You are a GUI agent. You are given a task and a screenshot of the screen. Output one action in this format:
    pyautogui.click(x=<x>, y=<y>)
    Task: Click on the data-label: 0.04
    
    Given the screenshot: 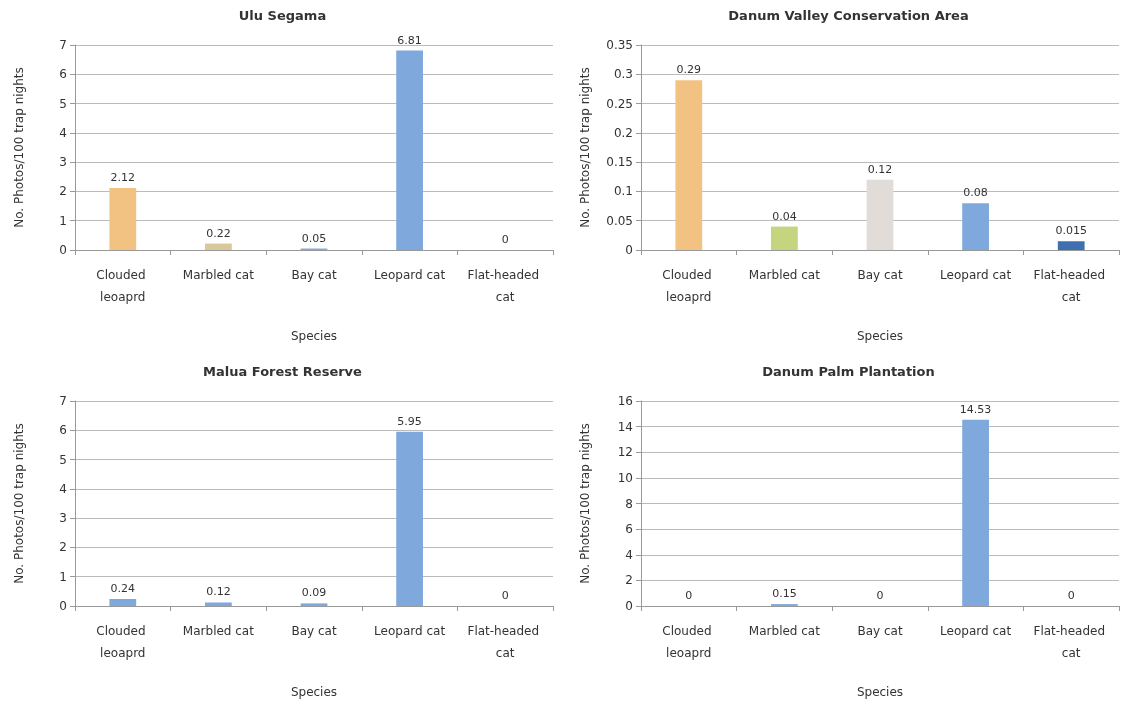 What is the action you would take?
    pyautogui.click(x=784, y=216)
    